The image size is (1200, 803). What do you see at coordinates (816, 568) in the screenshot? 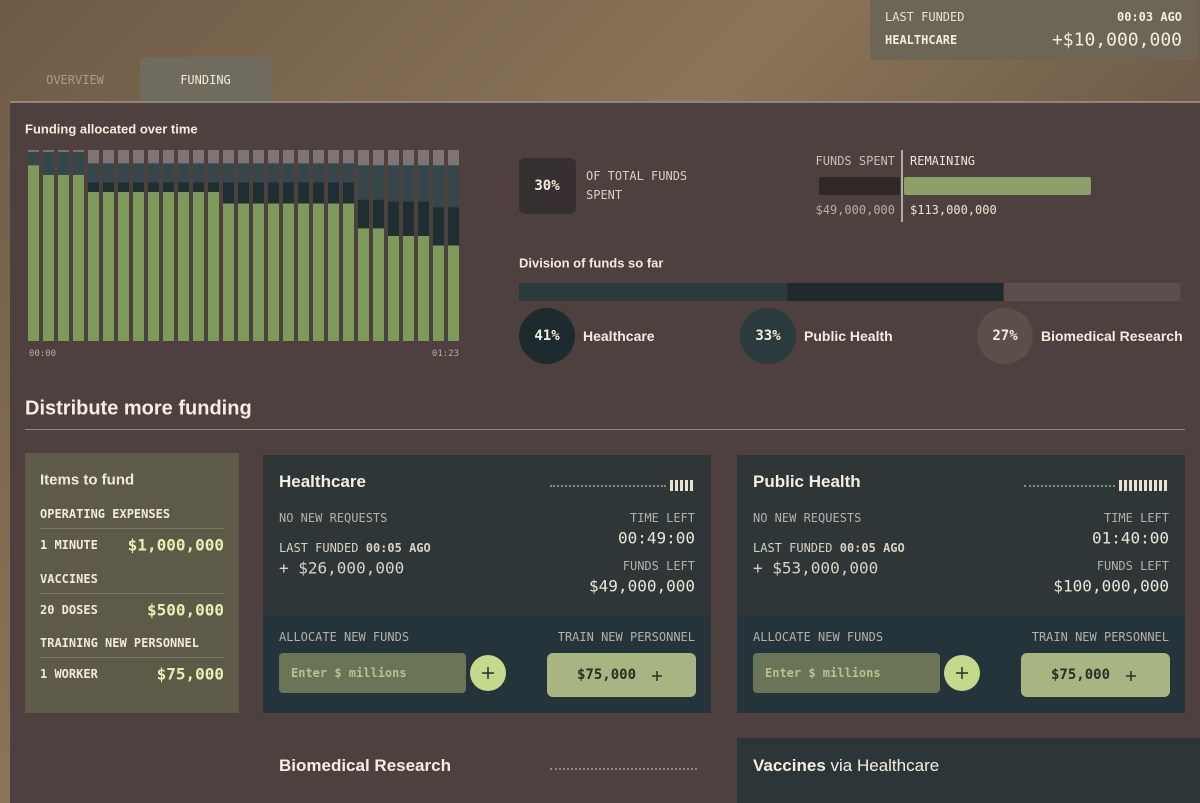
I see `last-funded-amount: + $53,000,000` at bounding box center [816, 568].